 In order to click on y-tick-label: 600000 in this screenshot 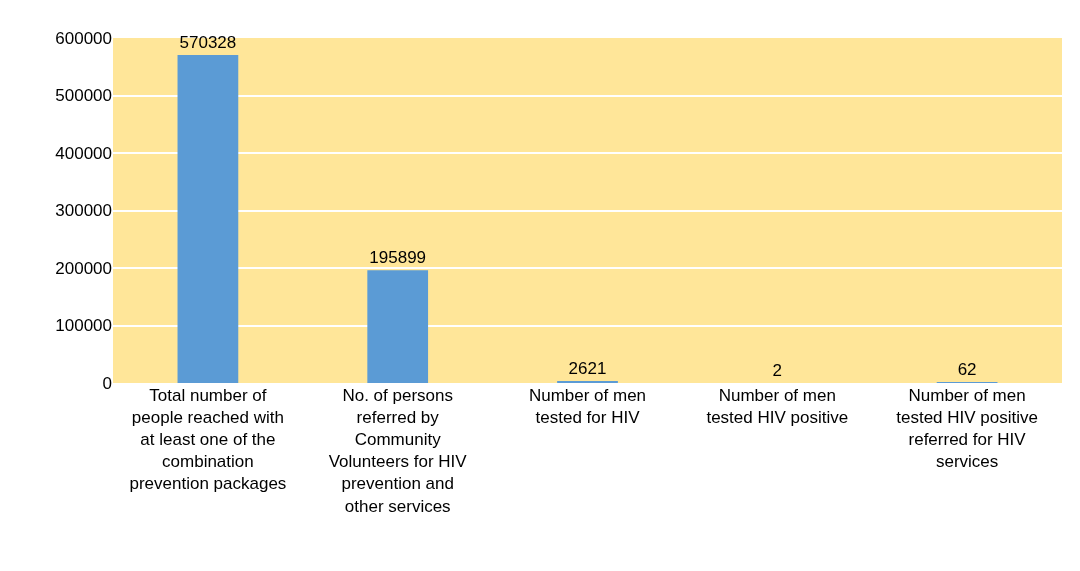, I will do `click(83, 38)`.